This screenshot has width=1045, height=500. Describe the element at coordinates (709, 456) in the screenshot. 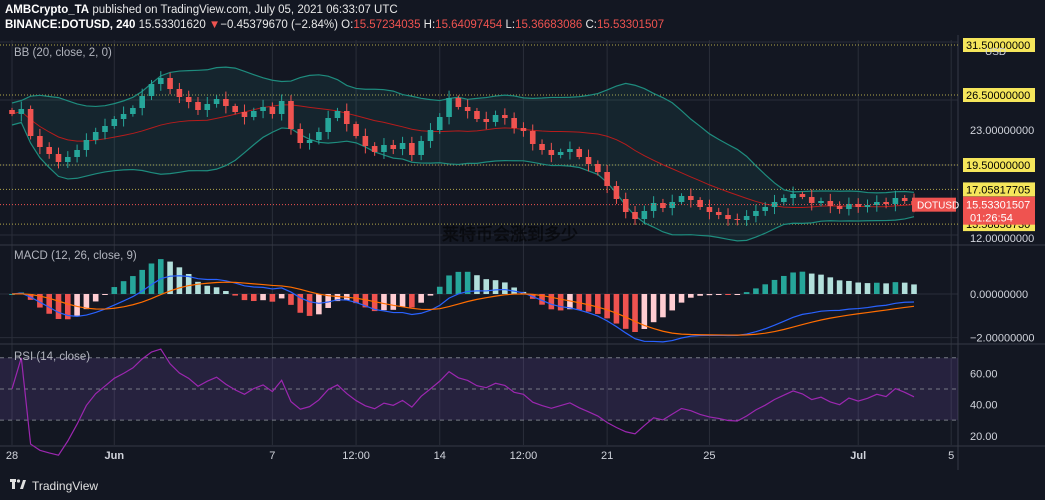

I see `time-tick-label: 25` at that location.